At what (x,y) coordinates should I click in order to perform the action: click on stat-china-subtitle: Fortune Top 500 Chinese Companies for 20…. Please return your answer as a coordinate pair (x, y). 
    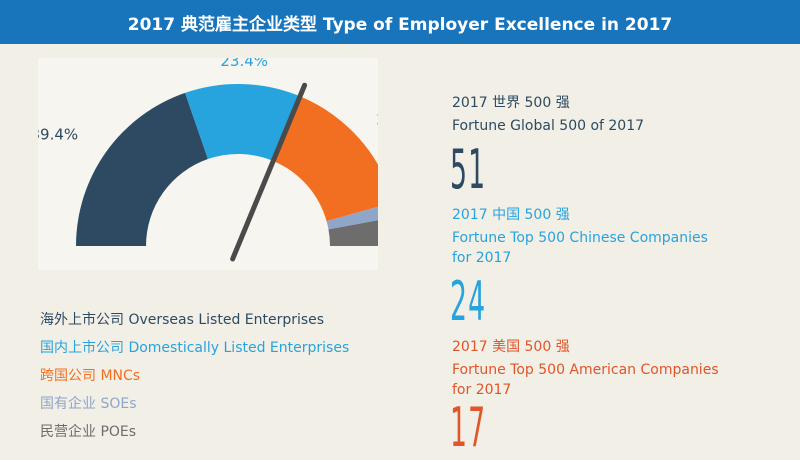
    Looking at the image, I should click on (580, 248).